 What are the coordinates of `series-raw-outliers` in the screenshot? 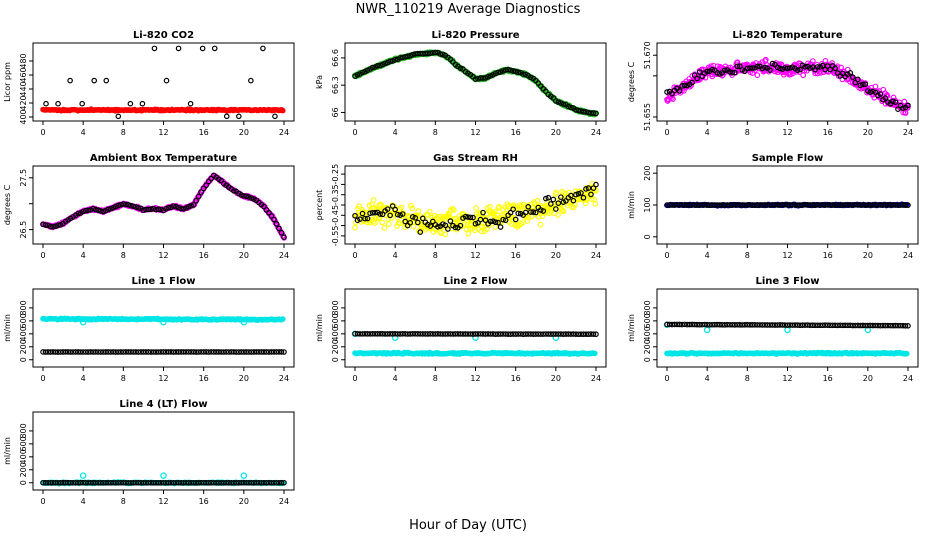 It's located at (787, 330).